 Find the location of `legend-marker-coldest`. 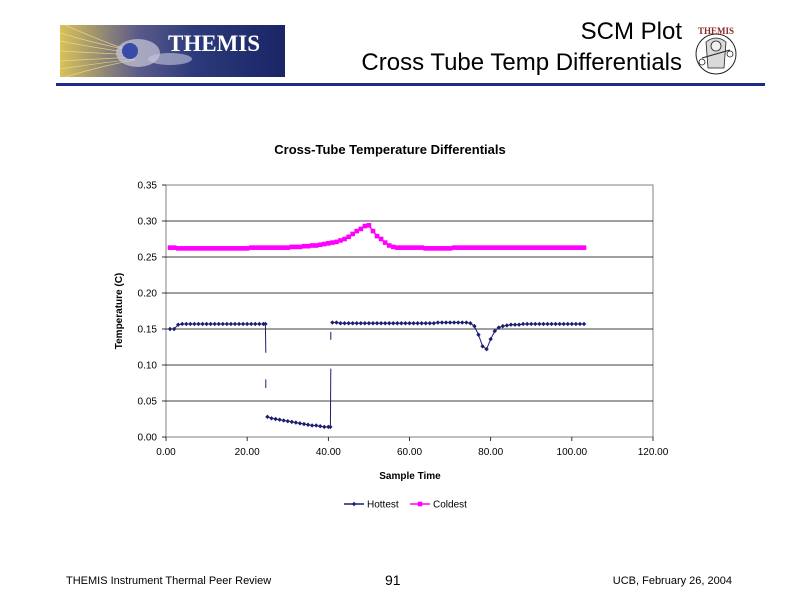

legend-marker-coldest is located at coordinates (420, 504).